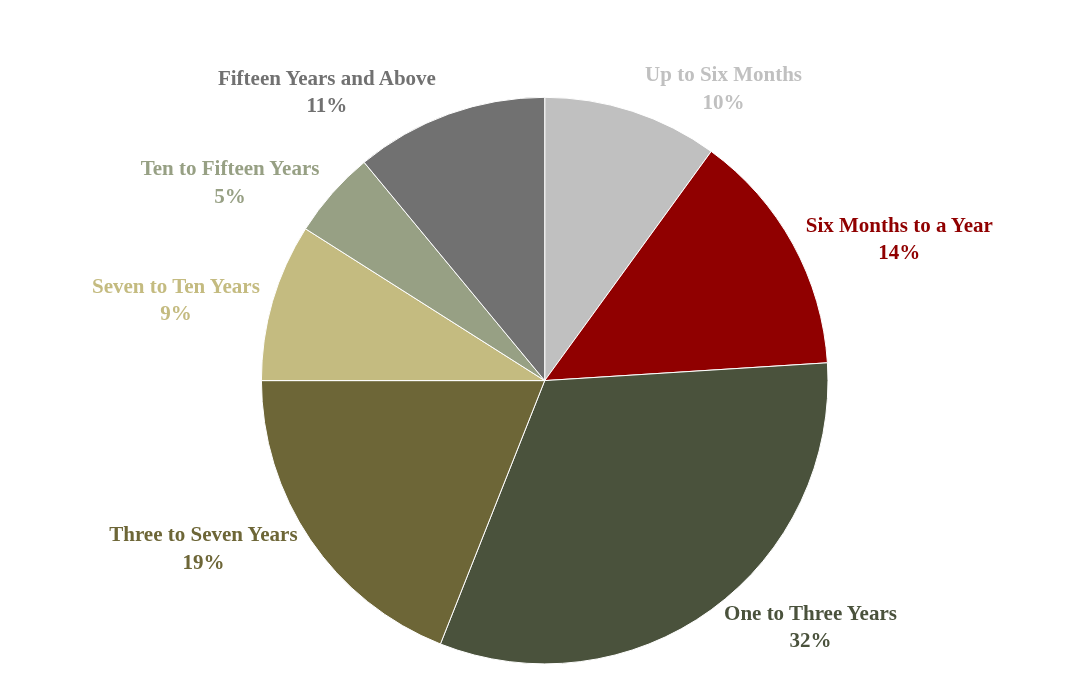 This screenshot has height=692, width=1067. Describe the element at coordinates (203, 534) in the screenshot. I see `slice-label: Three to Seven Years` at that location.